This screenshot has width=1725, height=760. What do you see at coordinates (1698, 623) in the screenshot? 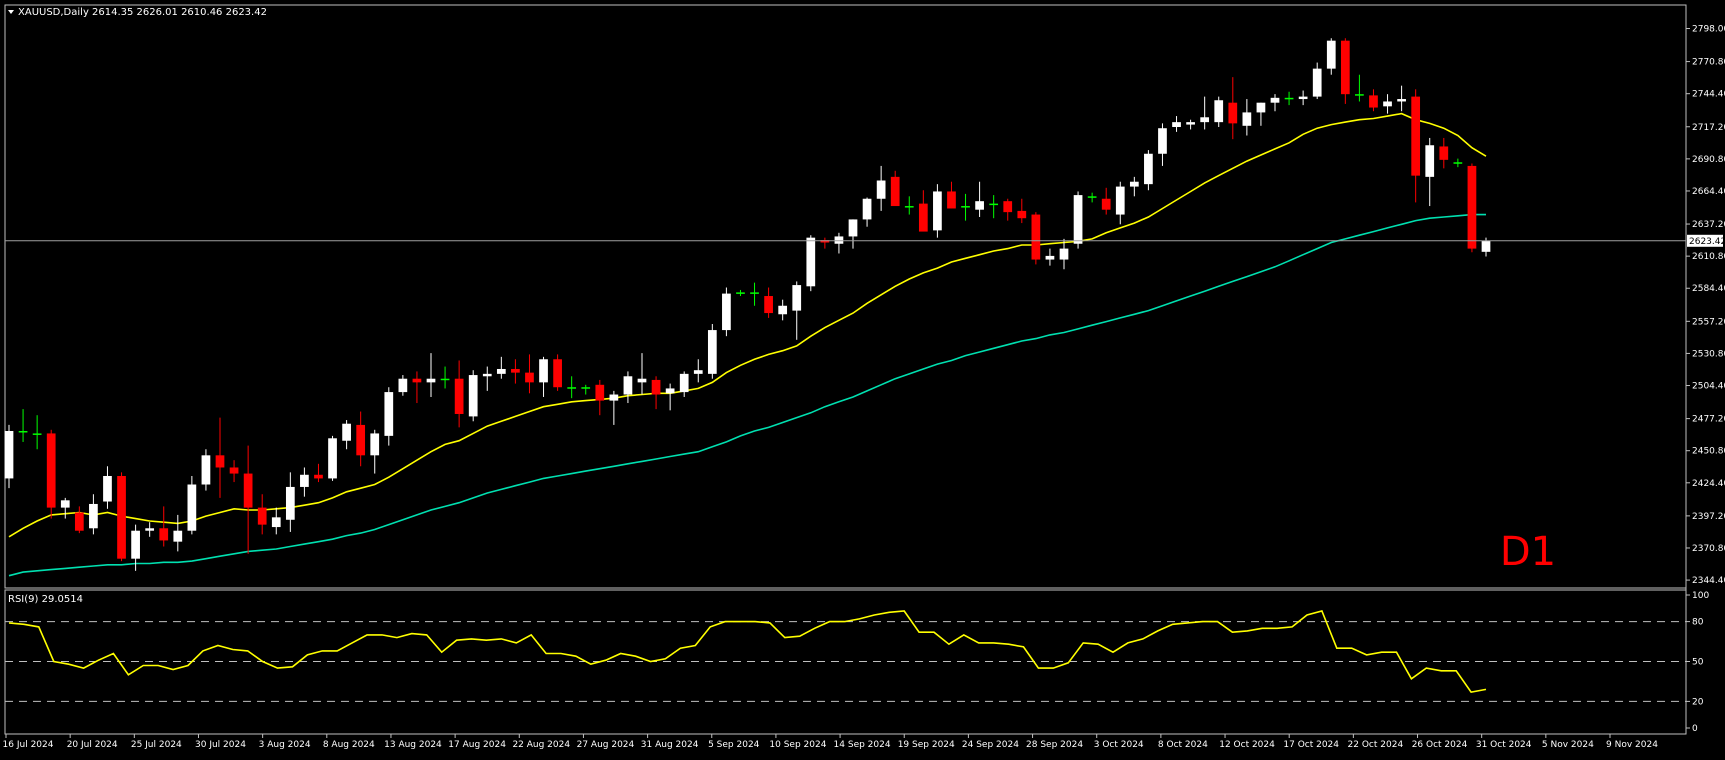
I see `rsi-tick-label: 80` at bounding box center [1698, 623].